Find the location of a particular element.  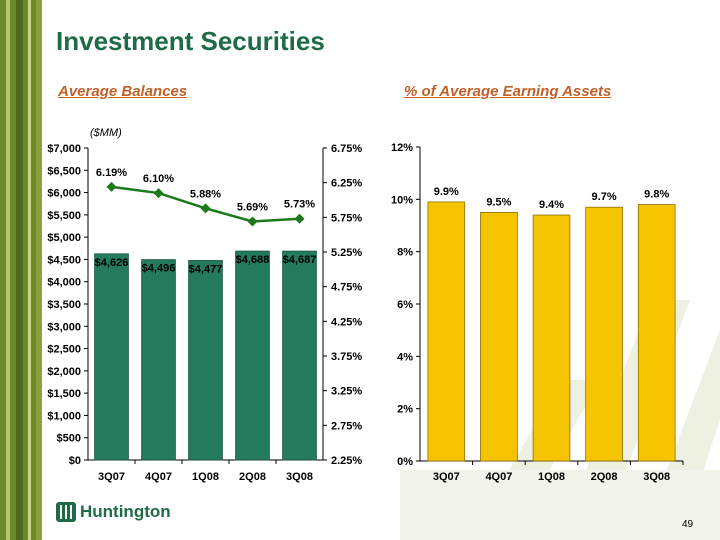

huntington-logo: Huntington is located at coordinates (113, 512).